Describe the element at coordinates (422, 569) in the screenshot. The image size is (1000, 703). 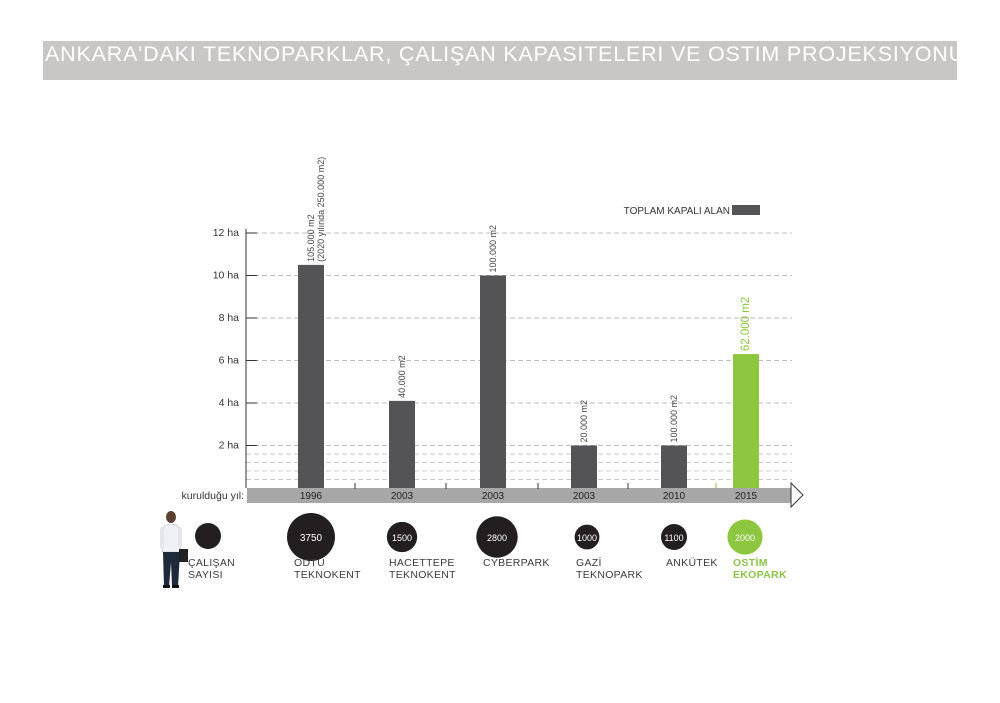
I see `park-name-label: HACETTEPE TEKNOKENT` at that location.